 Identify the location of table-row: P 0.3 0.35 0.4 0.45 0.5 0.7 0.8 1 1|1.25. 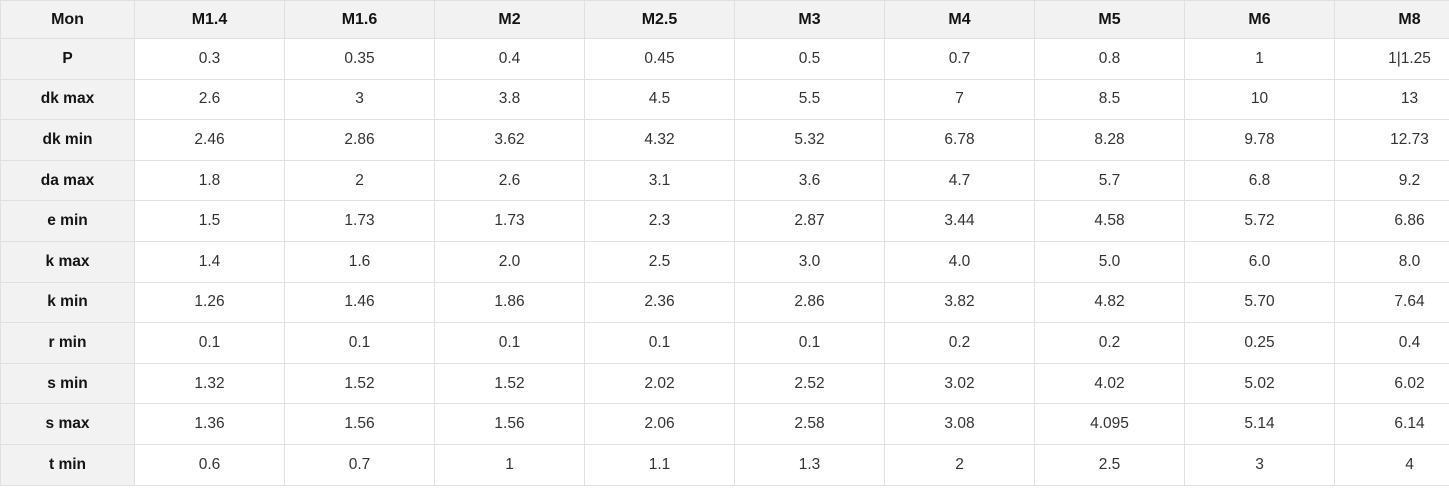
(724, 59).